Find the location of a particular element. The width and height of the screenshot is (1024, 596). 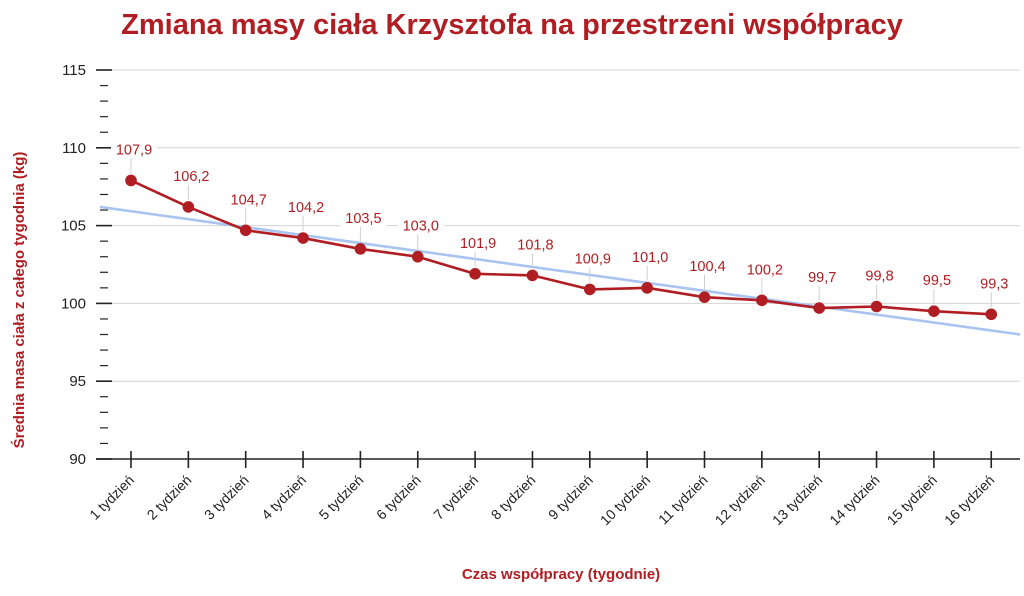

data-label: 103,5 is located at coordinates (363, 219).